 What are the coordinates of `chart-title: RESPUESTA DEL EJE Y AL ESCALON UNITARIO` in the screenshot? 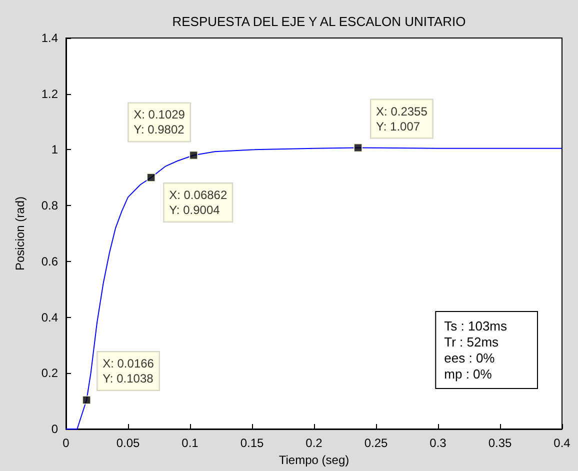 It's located at (319, 21).